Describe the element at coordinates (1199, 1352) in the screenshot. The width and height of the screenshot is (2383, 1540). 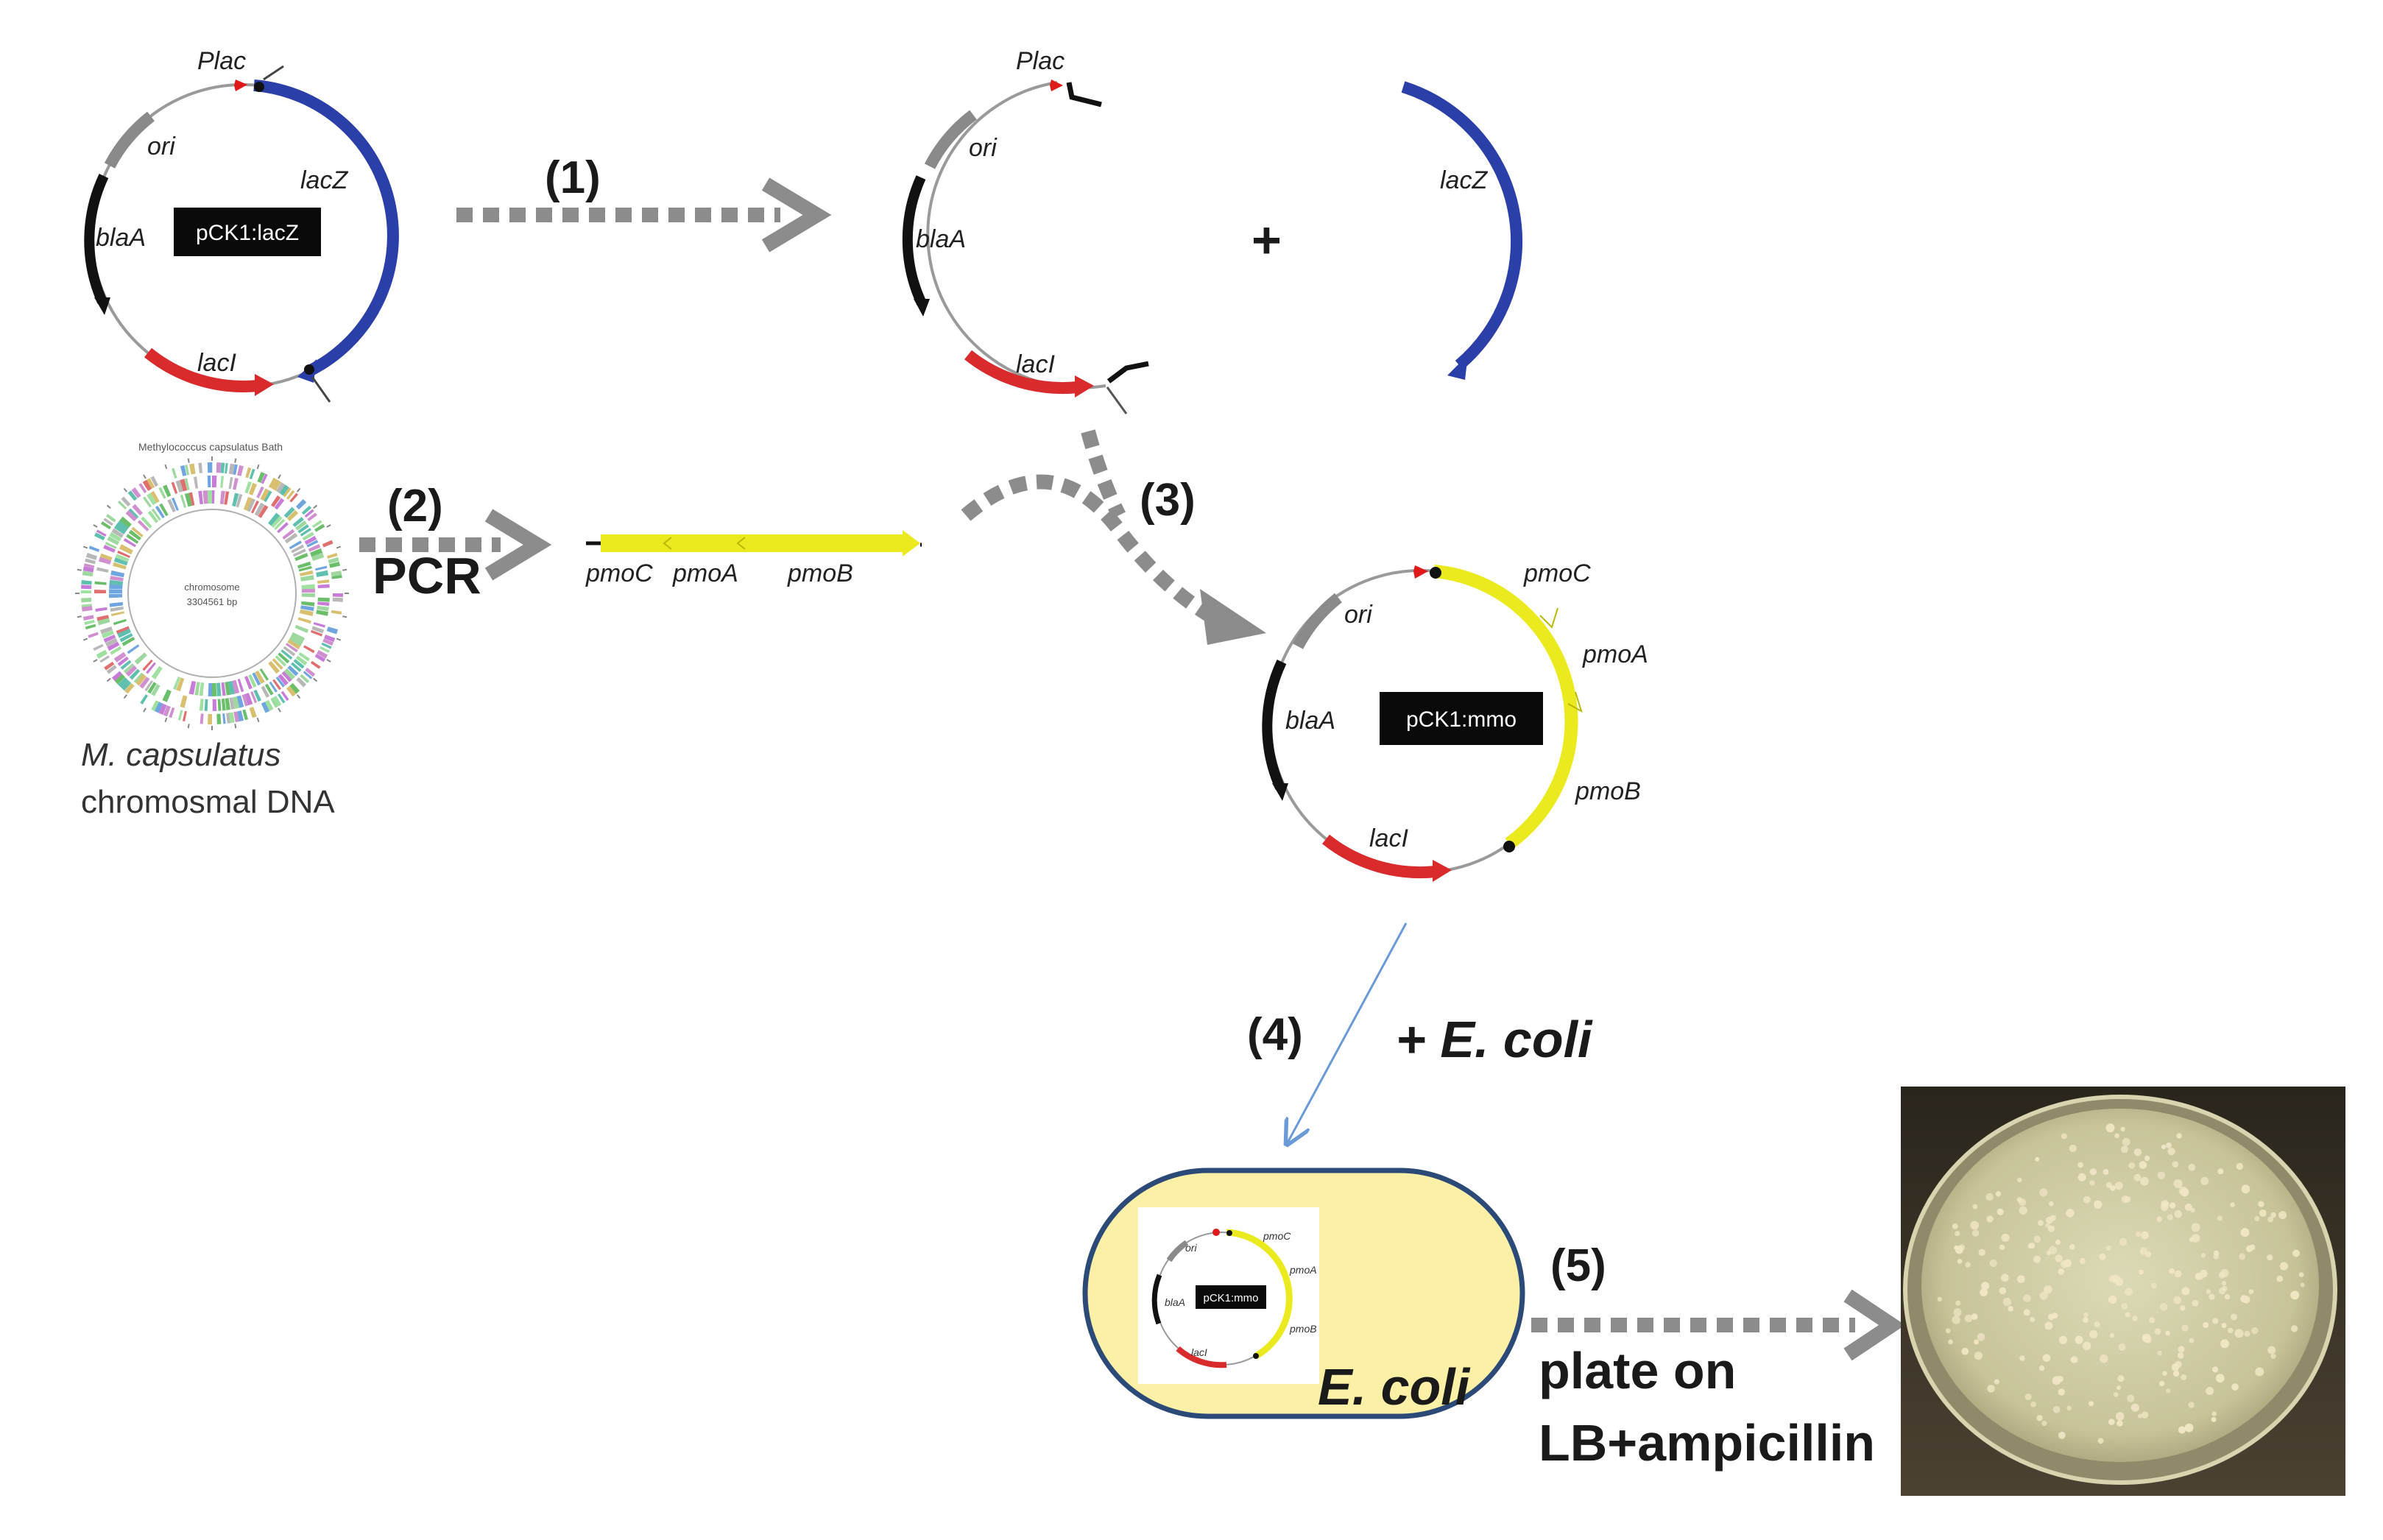
I see `mini-laci-label: lacI` at that location.